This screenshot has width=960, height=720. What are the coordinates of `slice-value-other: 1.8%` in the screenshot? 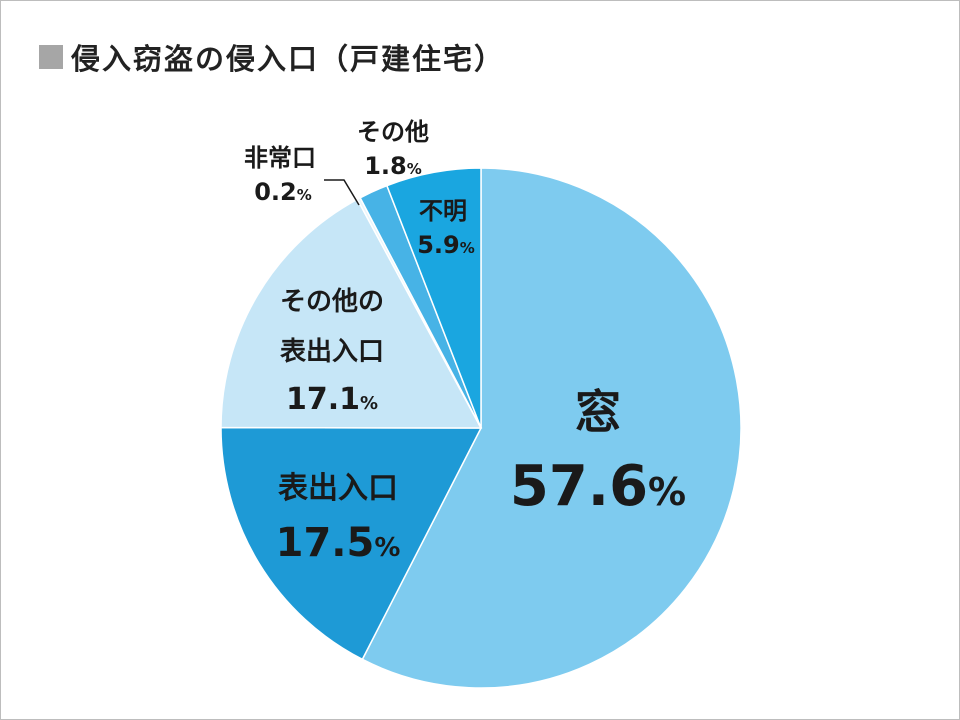 It's located at (393, 166).